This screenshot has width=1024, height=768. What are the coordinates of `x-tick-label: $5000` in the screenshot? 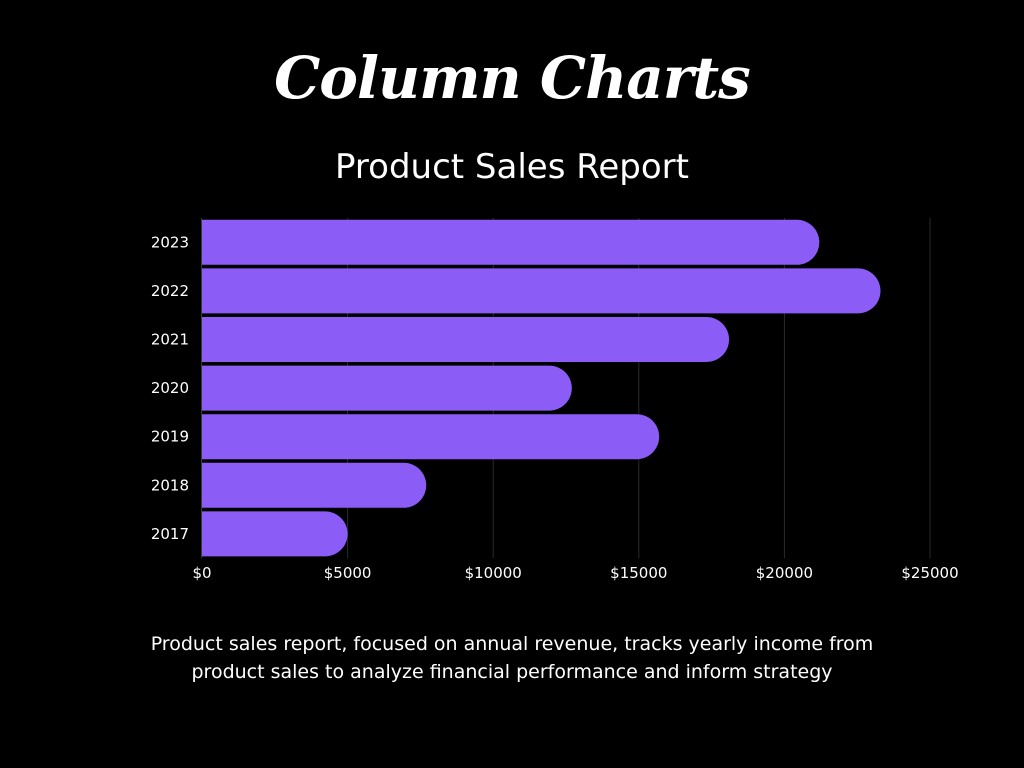 It's located at (348, 573).